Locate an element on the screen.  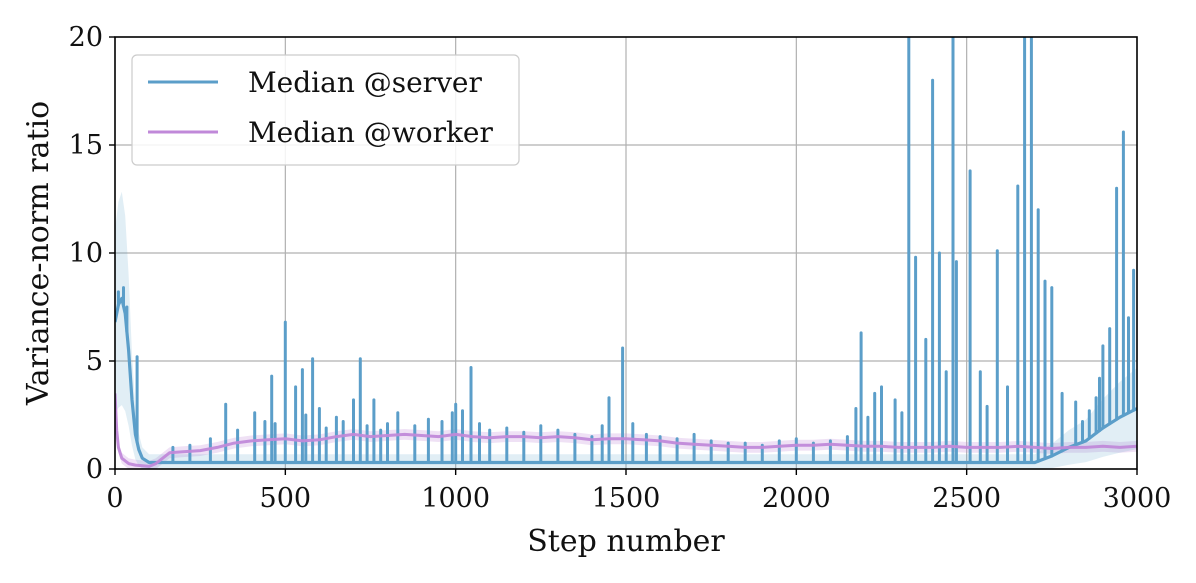
x-tick-label: 500 is located at coordinates (286, 498).